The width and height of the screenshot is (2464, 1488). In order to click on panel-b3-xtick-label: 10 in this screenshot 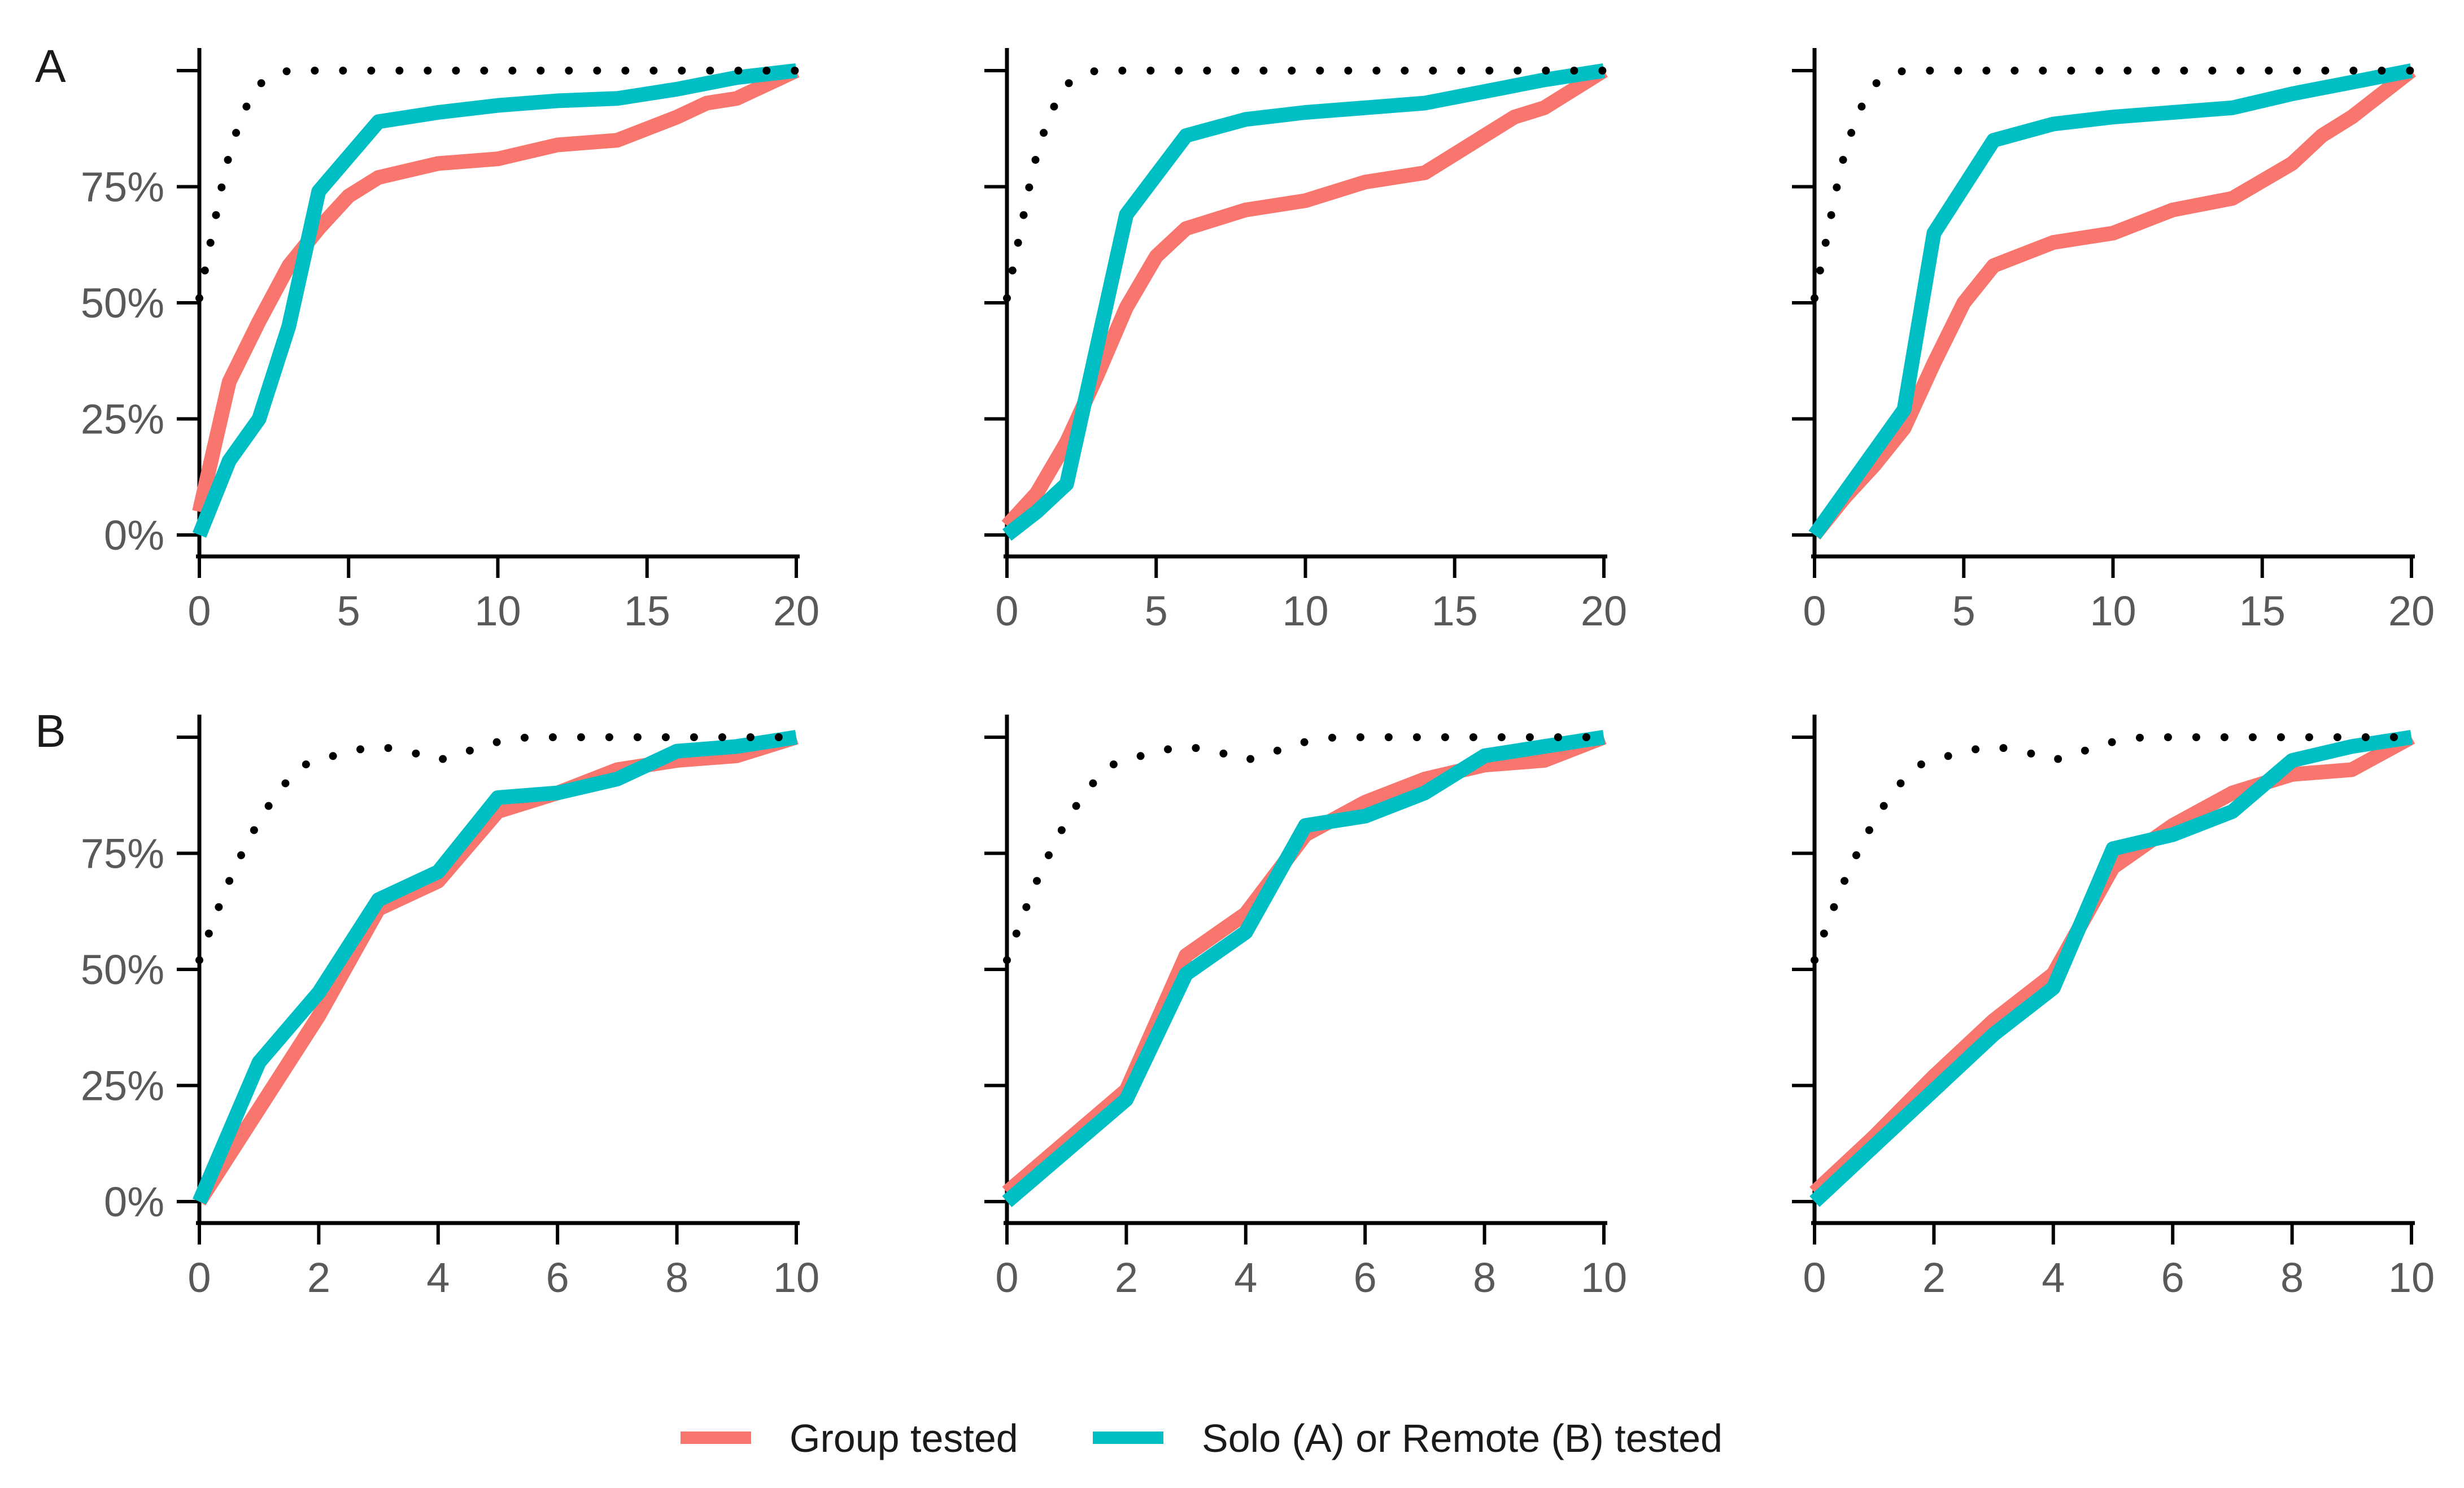, I will do `click(2411, 1278)`.